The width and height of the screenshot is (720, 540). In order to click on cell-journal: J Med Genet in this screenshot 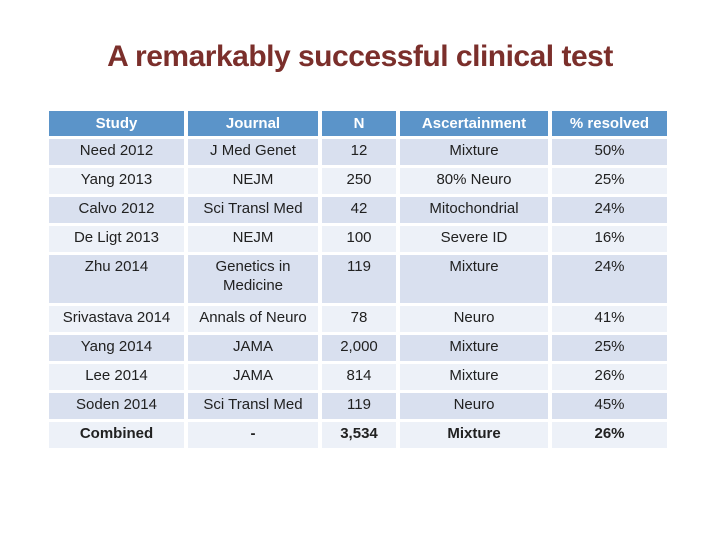, I will do `click(253, 152)`.